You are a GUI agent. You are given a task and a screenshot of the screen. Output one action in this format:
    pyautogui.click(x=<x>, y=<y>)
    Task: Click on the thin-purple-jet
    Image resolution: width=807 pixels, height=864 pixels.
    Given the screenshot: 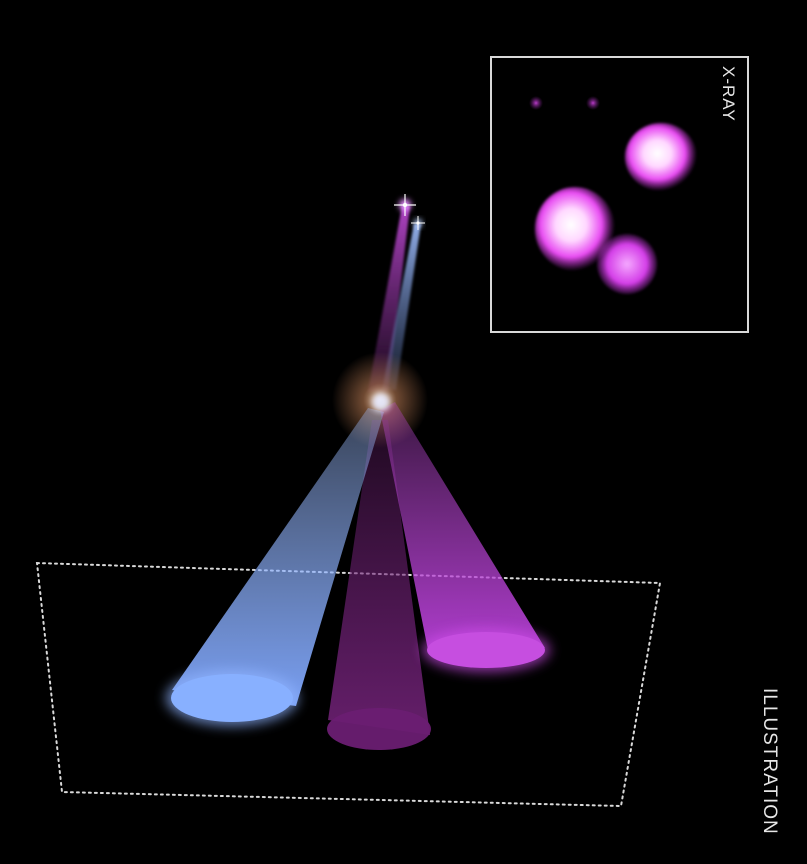 What is the action you would take?
    pyautogui.click(x=389, y=299)
    